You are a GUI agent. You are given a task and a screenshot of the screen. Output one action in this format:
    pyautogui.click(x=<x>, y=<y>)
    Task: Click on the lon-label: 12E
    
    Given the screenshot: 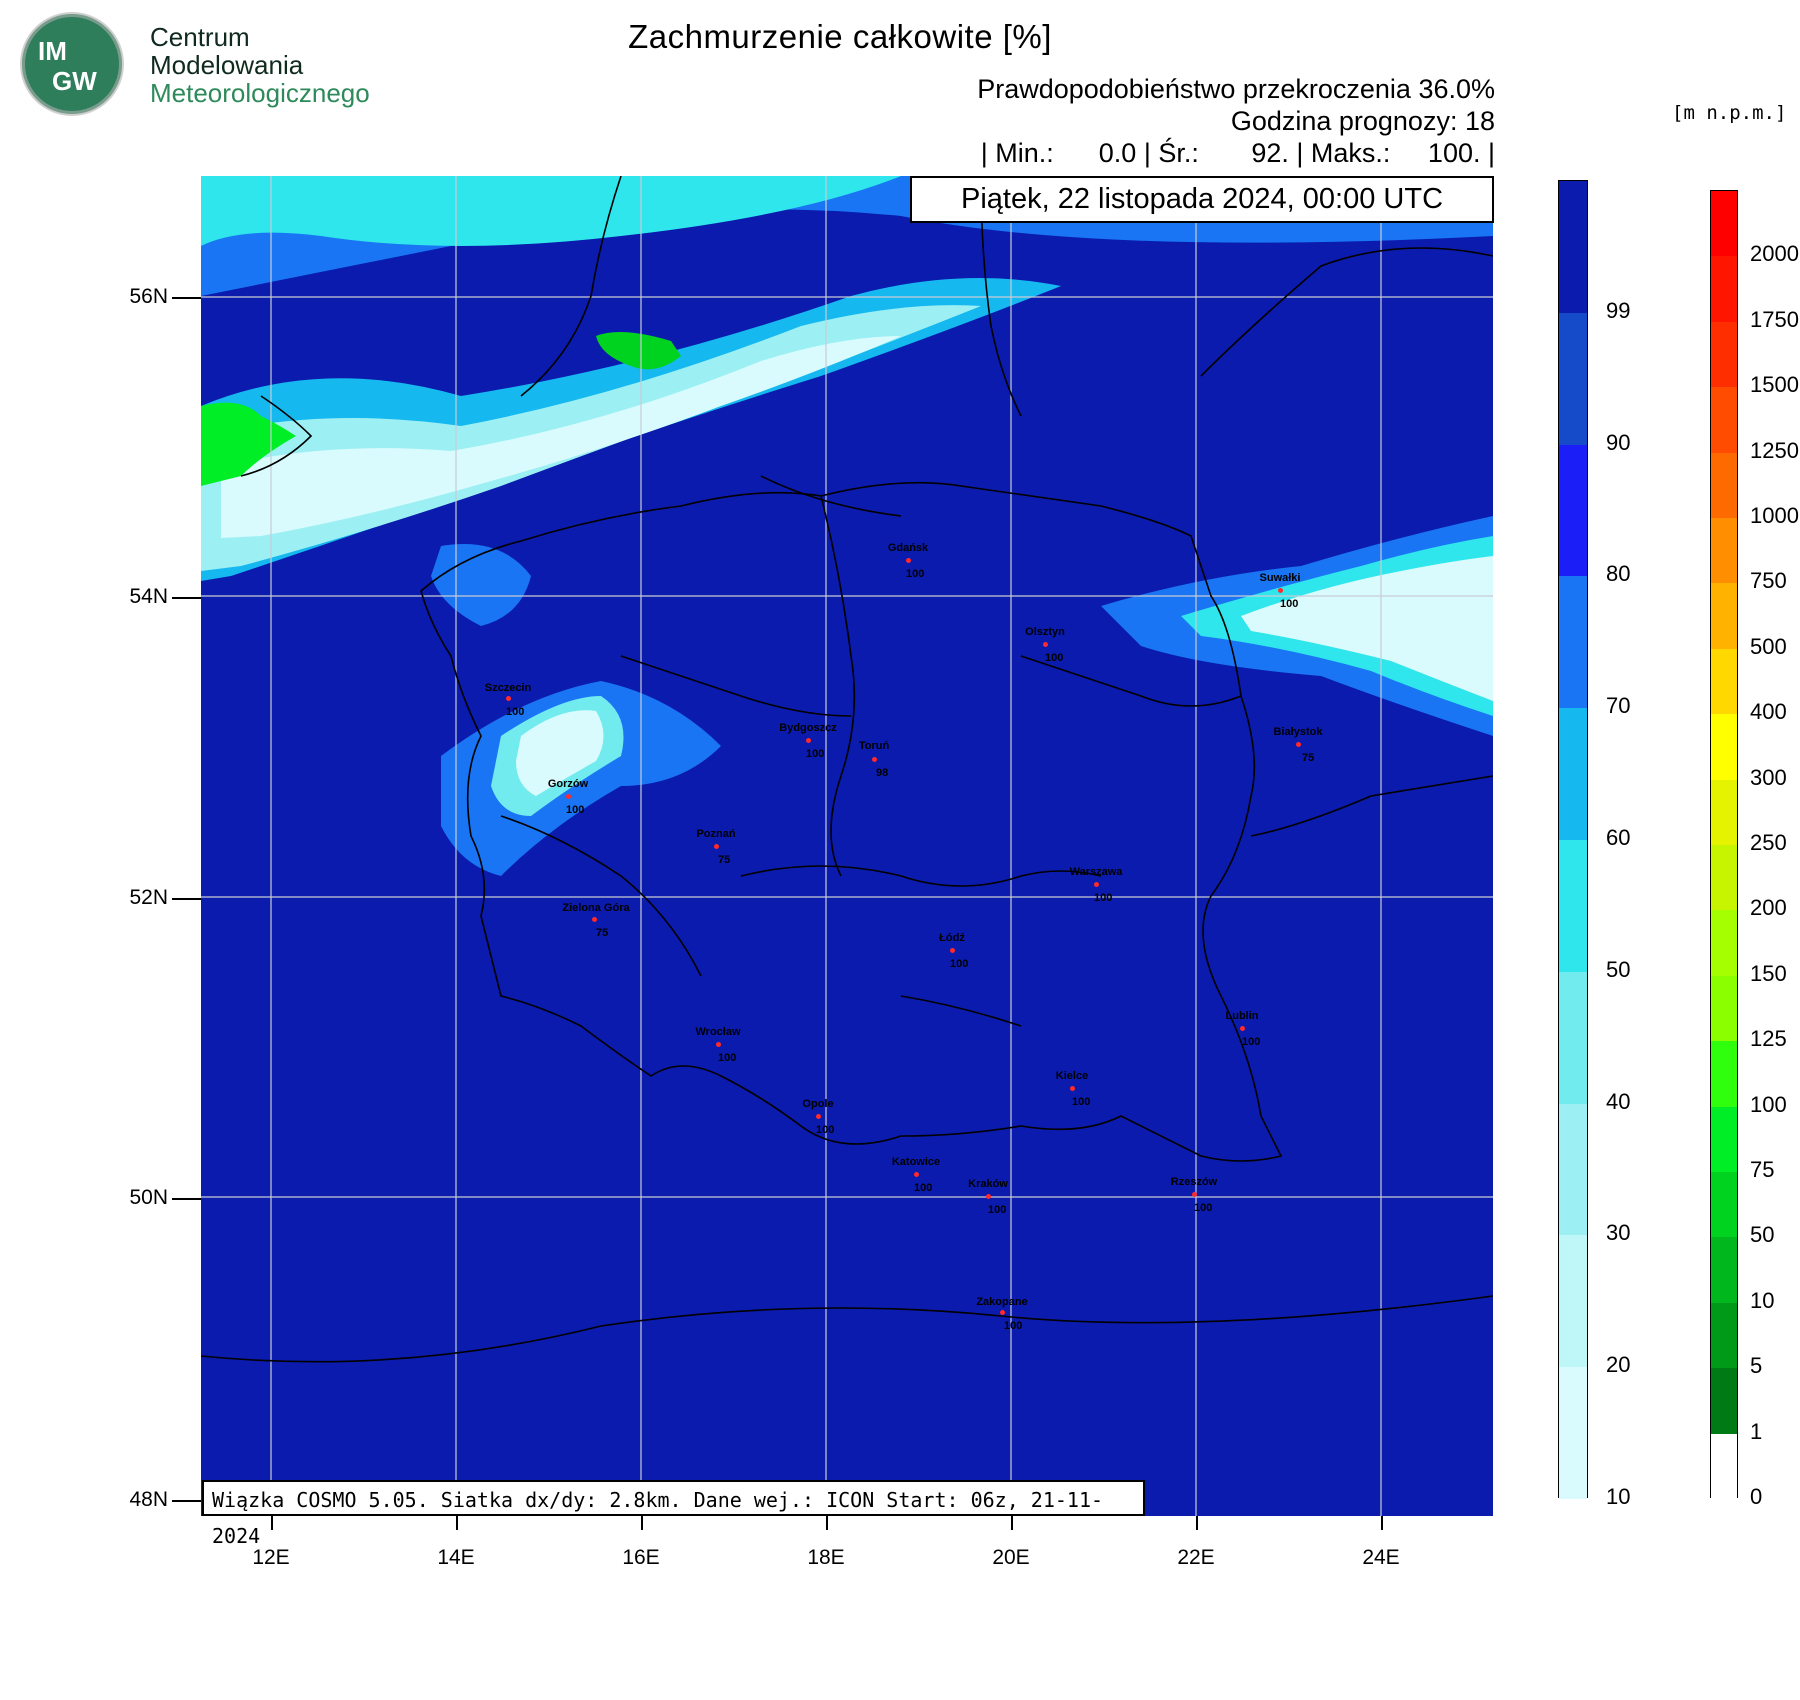 What is the action you would take?
    pyautogui.click(x=271, y=1557)
    